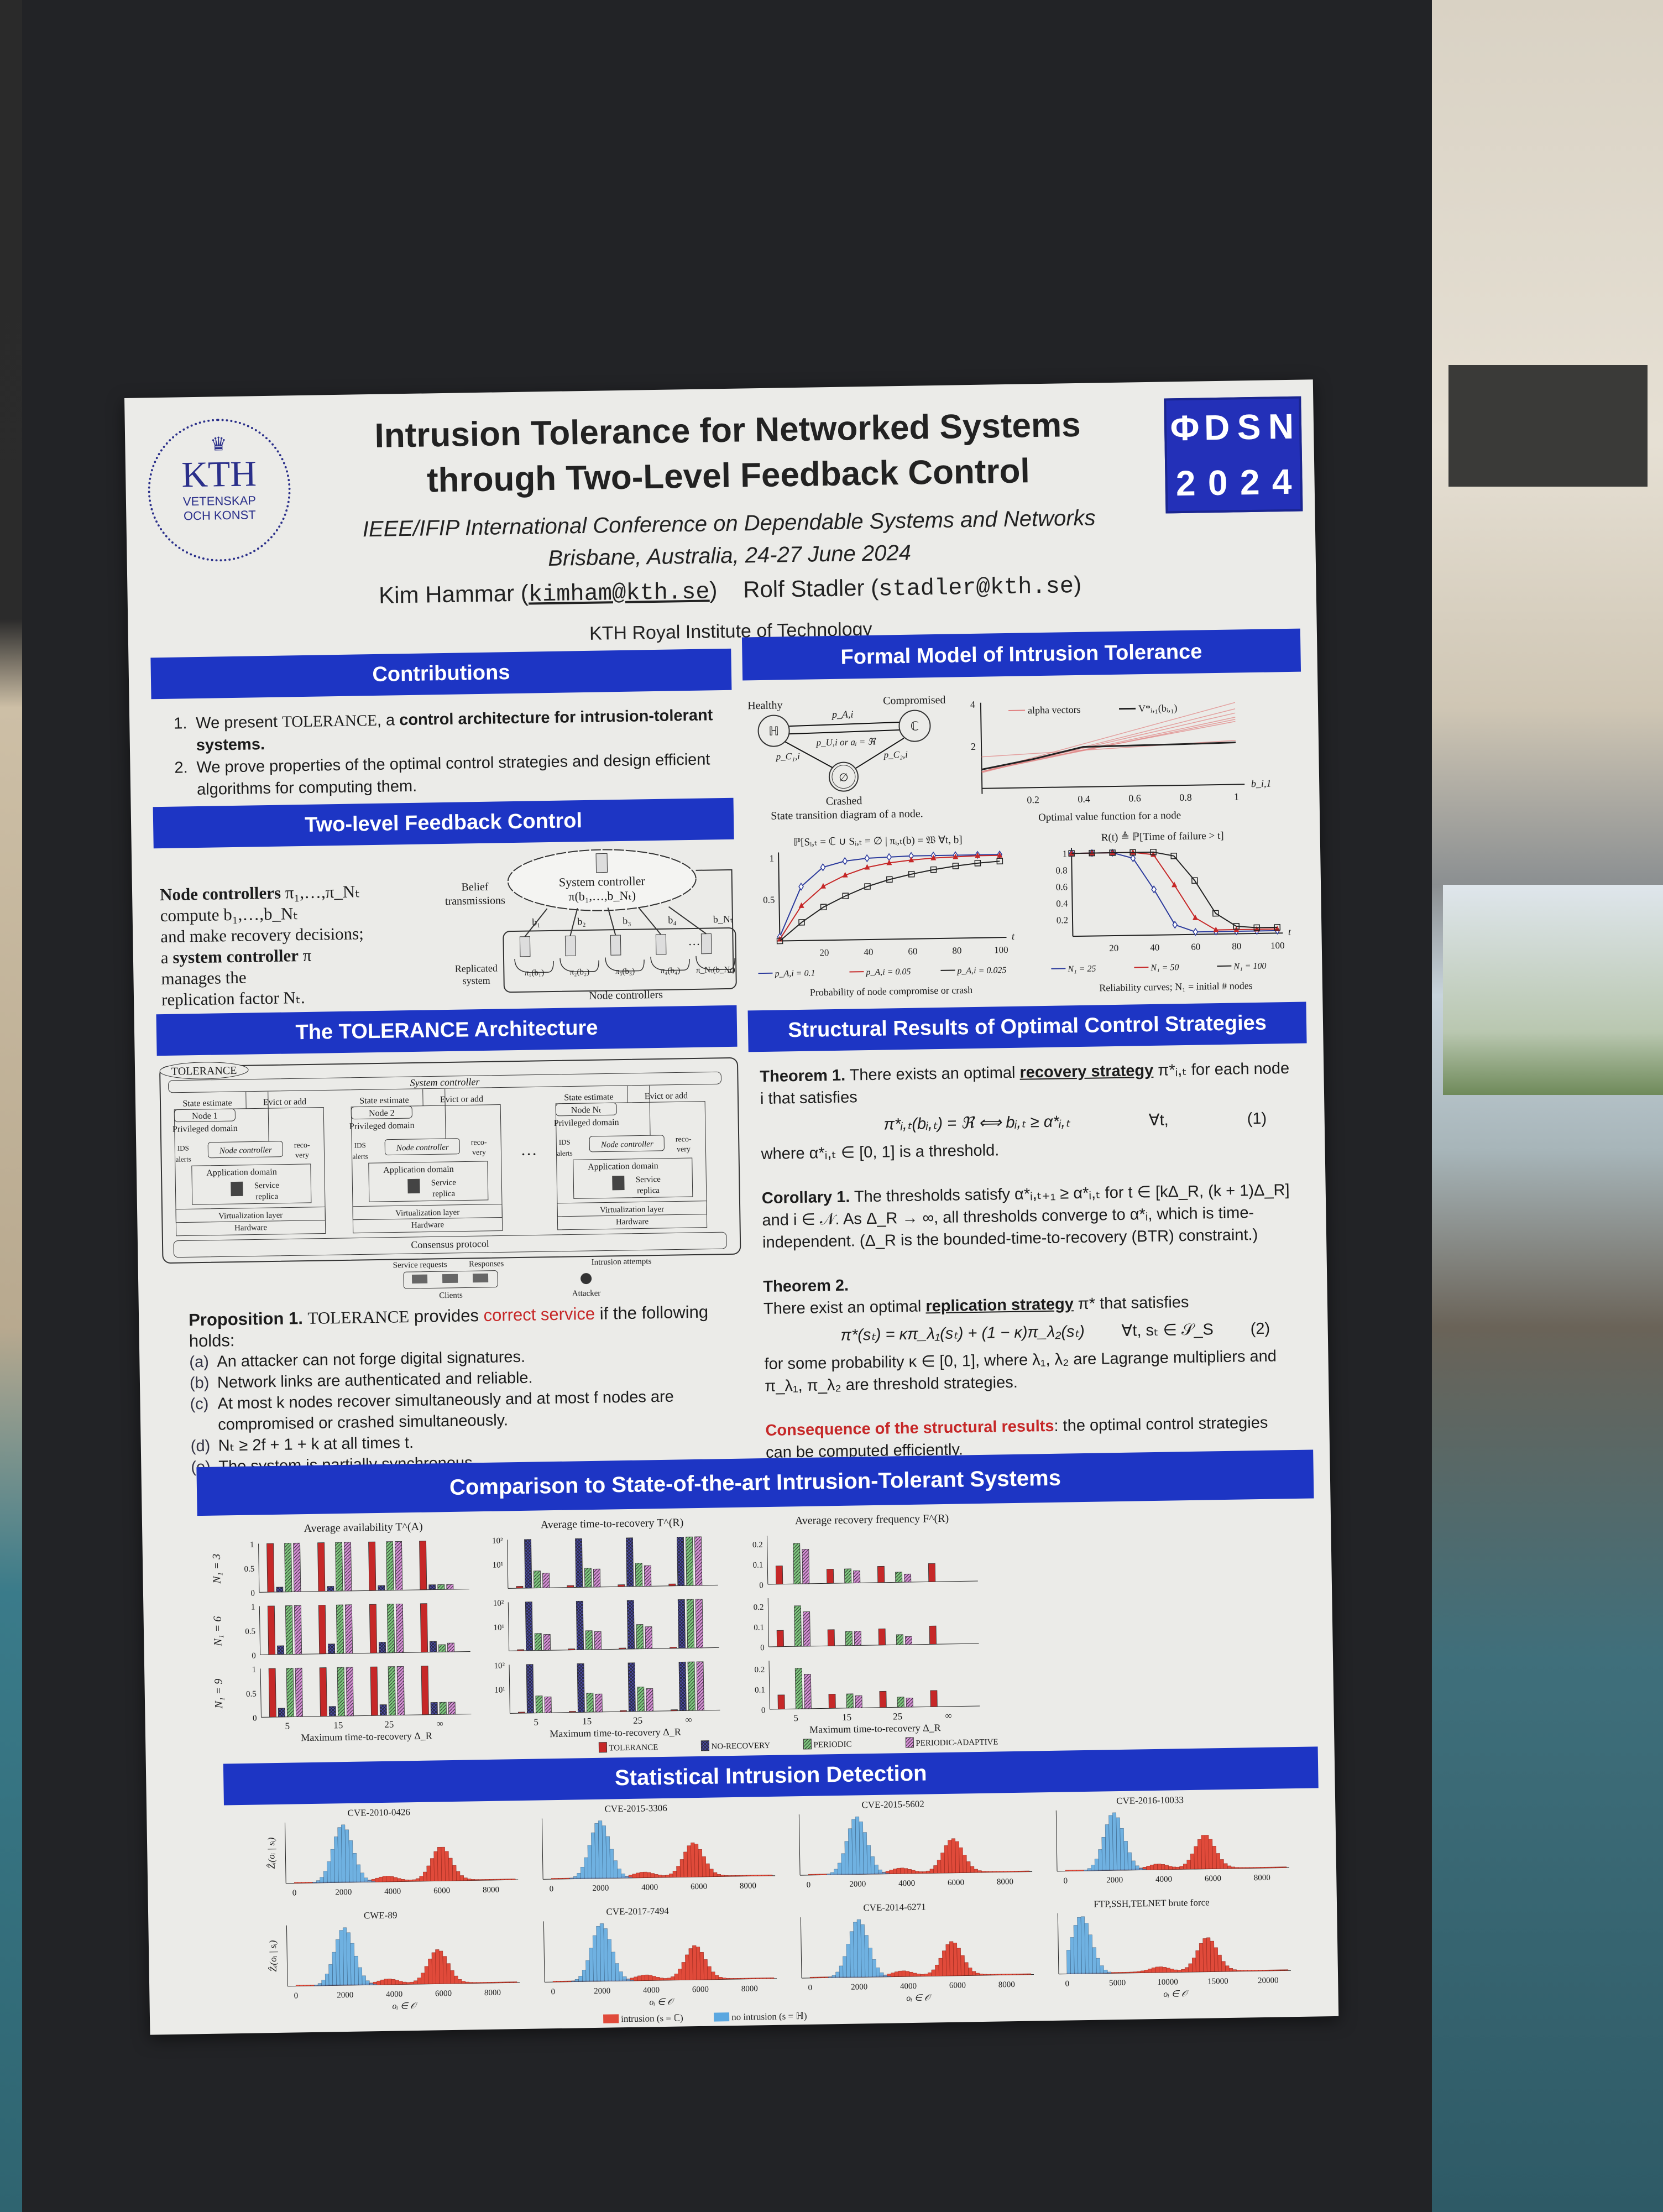  Describe the element at coordinates (632, 1210) in the screenshot. I see `virtualization-label: Virtualization layer` at that location.